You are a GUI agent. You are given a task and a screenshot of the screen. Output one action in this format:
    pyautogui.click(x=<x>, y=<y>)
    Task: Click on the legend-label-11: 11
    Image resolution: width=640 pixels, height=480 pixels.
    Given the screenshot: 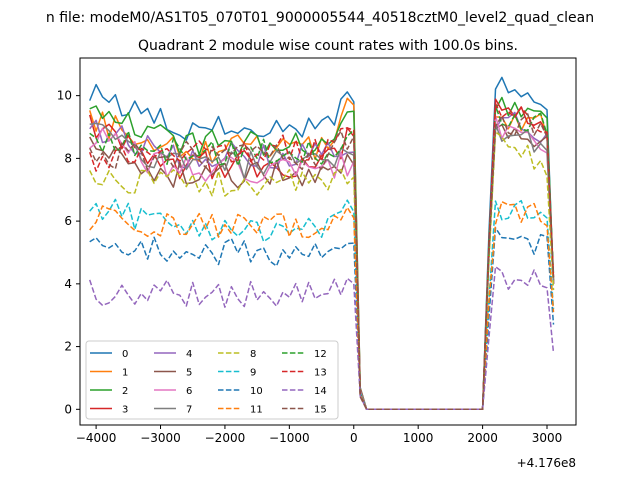 What is the action you would take?
    pyautogui.click(x=256, y=410)
    